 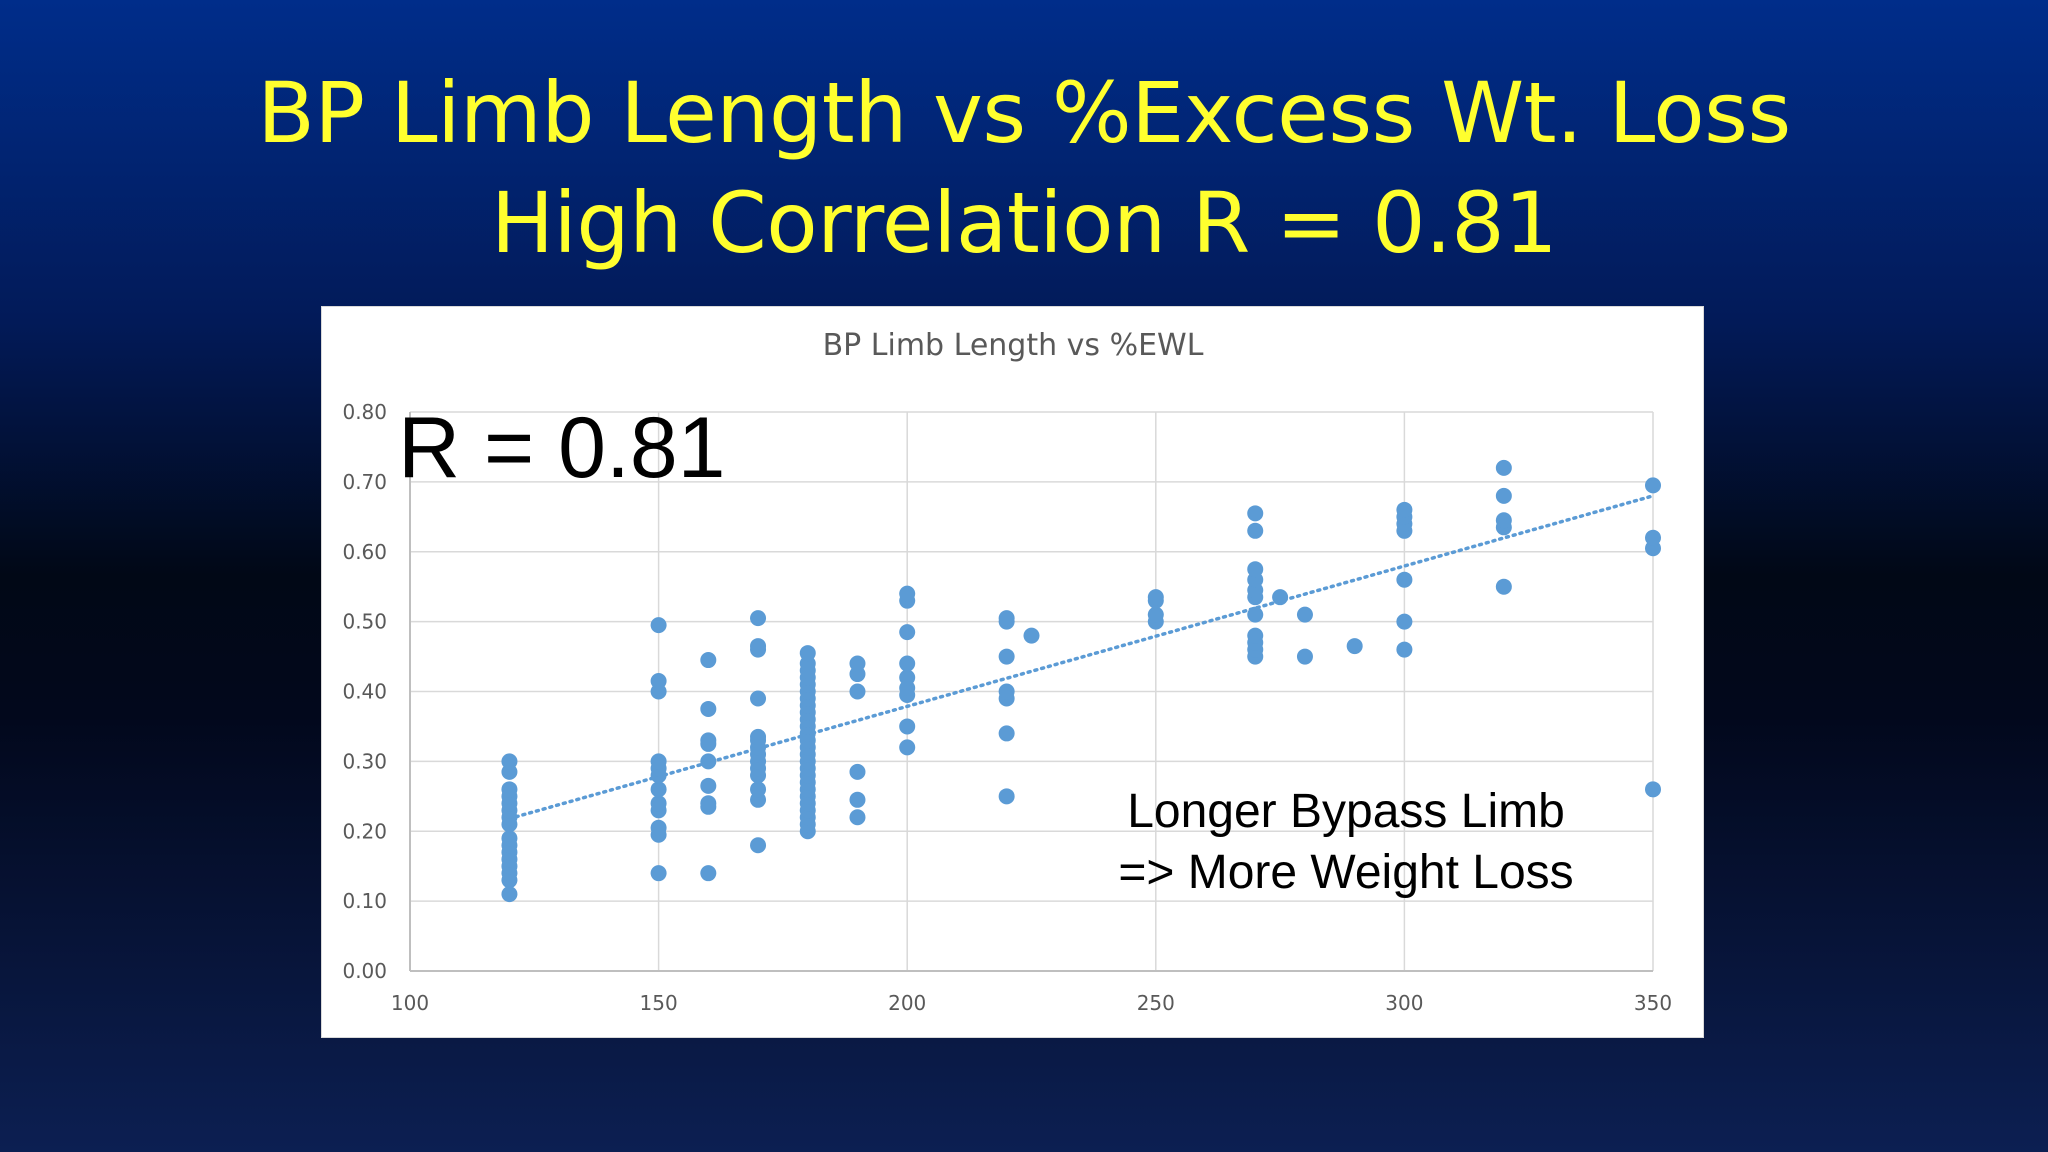 I want to click on y-tick-label: 0.70, so click(x=364, y=482).